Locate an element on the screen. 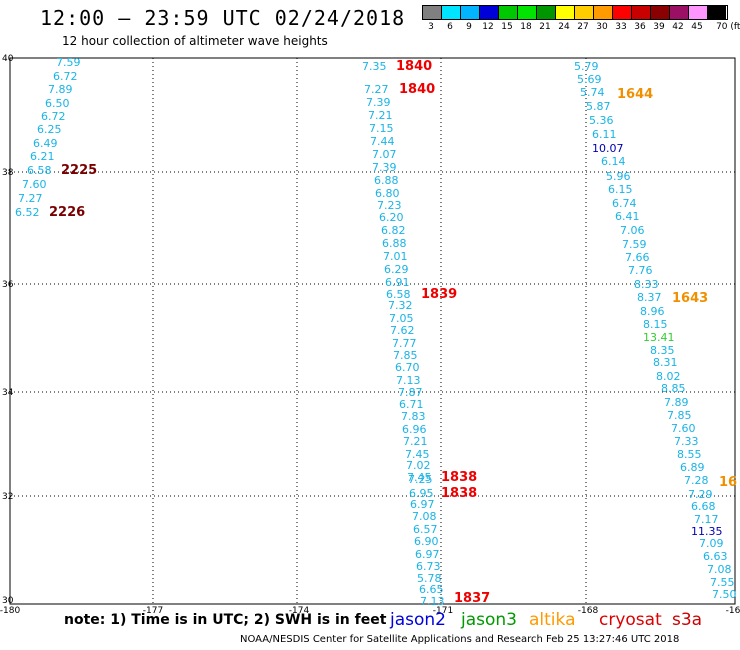 The image size is (740, 650). swh-value: 7.87 is located at coordinates (410, 392).